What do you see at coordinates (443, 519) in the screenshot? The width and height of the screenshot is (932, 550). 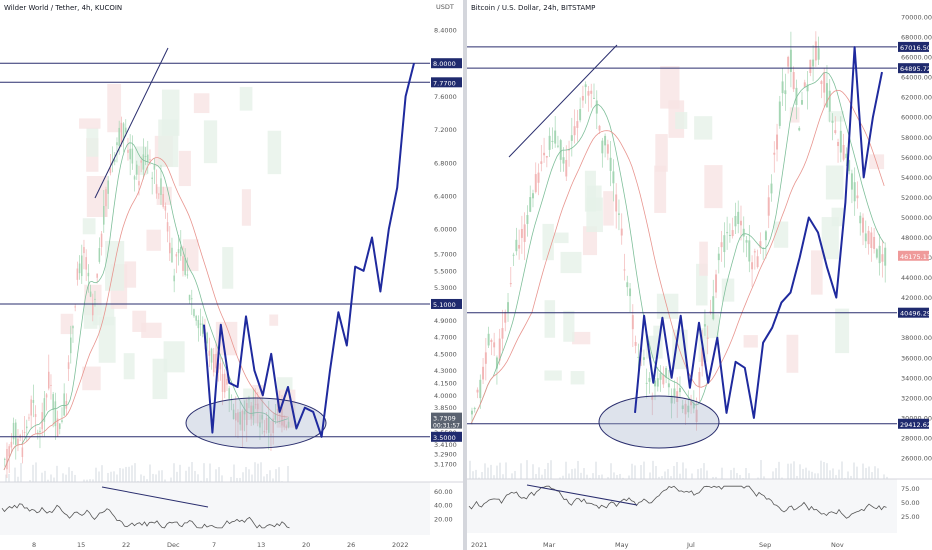 I see `rsi-tick-label: 20.00` at bounding box center [443, 519].